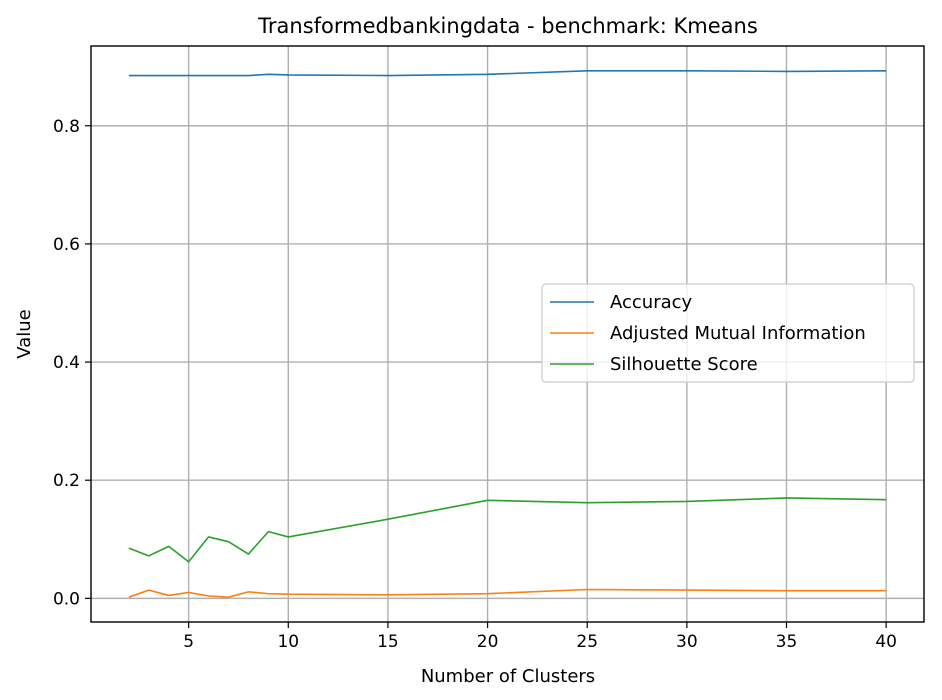  I want to click on legend-box, so click(728, 333).